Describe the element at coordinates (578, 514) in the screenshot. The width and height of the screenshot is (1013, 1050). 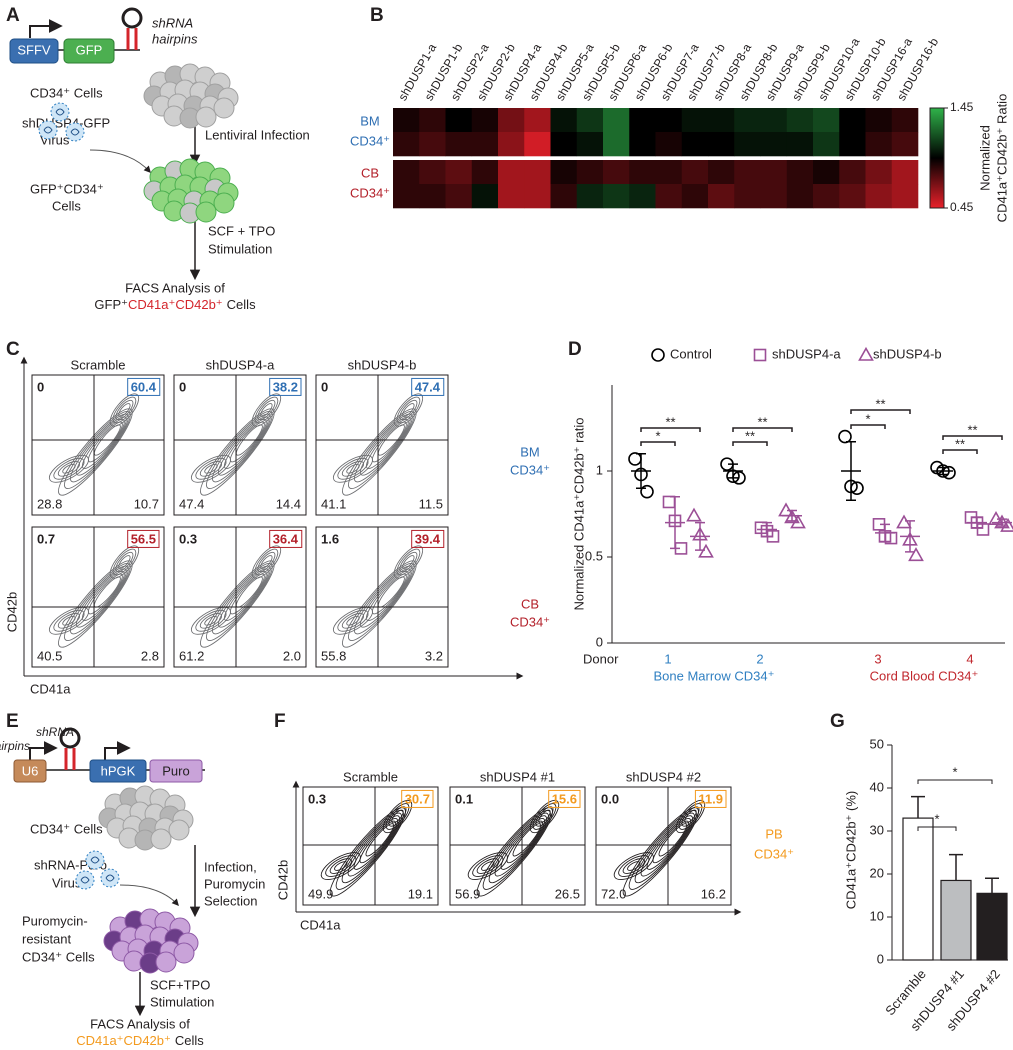
I see `y-axis-label: Normalized CD41a⁺CD42b⁺ ratio` at that location.